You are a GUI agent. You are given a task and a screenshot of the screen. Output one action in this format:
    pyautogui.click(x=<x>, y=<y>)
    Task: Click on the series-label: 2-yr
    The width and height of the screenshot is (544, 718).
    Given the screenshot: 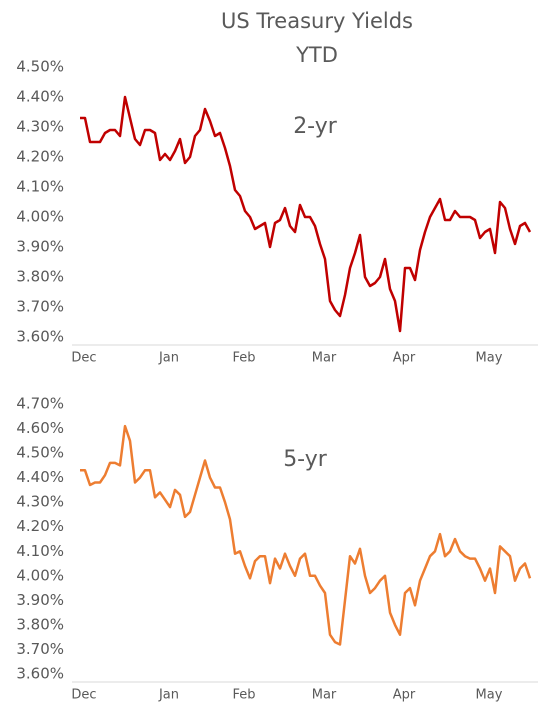 What is the action you would take?
    pyautogui.click(x=315, y=126)
    